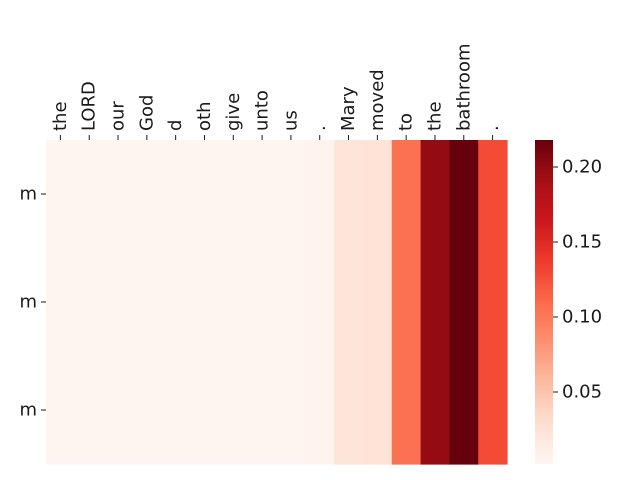 This screenshot has height=480, width=640. Describe the element at coordinates (146, 113) in the screenshot. I see `x-tick-label: God` at that location.